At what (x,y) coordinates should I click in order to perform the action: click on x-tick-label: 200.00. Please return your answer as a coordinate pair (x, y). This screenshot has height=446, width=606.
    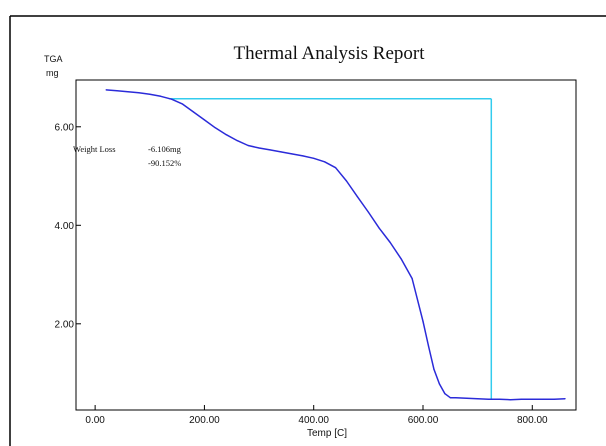
    Looking at the image, I should click on (204, 420).